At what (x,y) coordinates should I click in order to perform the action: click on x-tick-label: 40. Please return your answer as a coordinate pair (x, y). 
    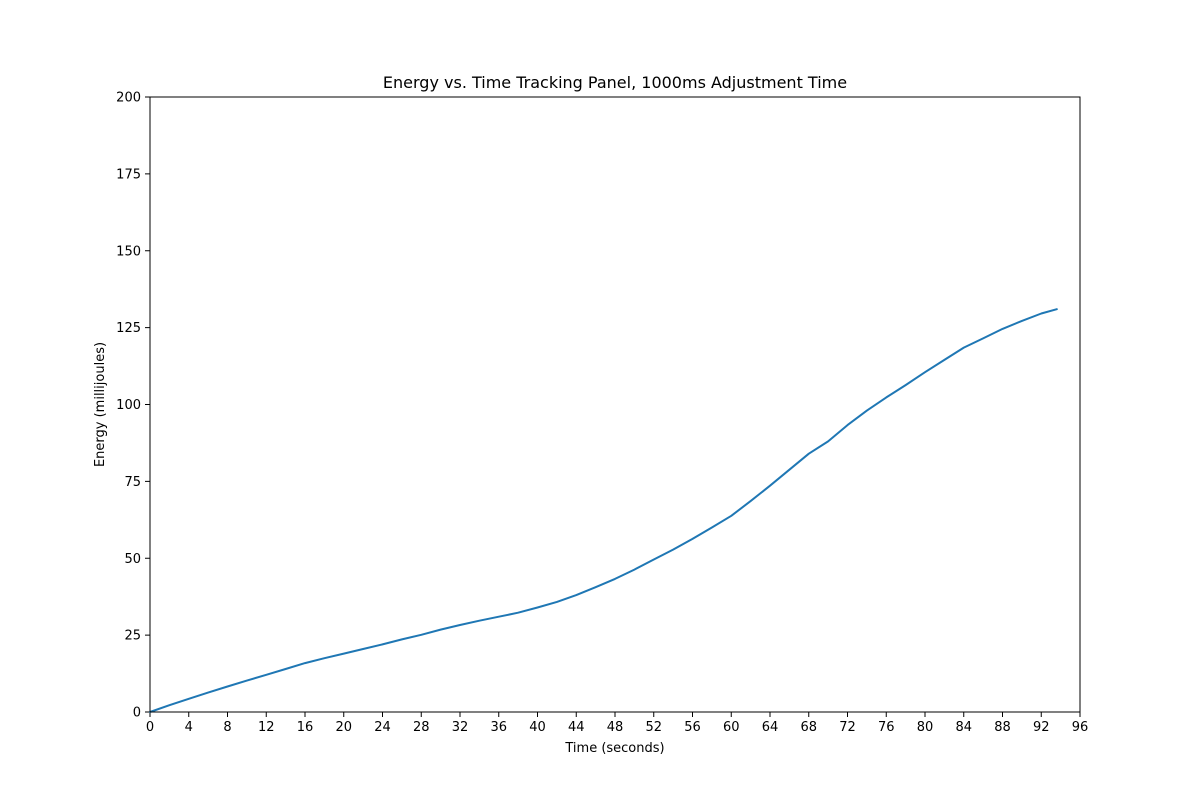
    Looking at the image, I should click on (537, 727).